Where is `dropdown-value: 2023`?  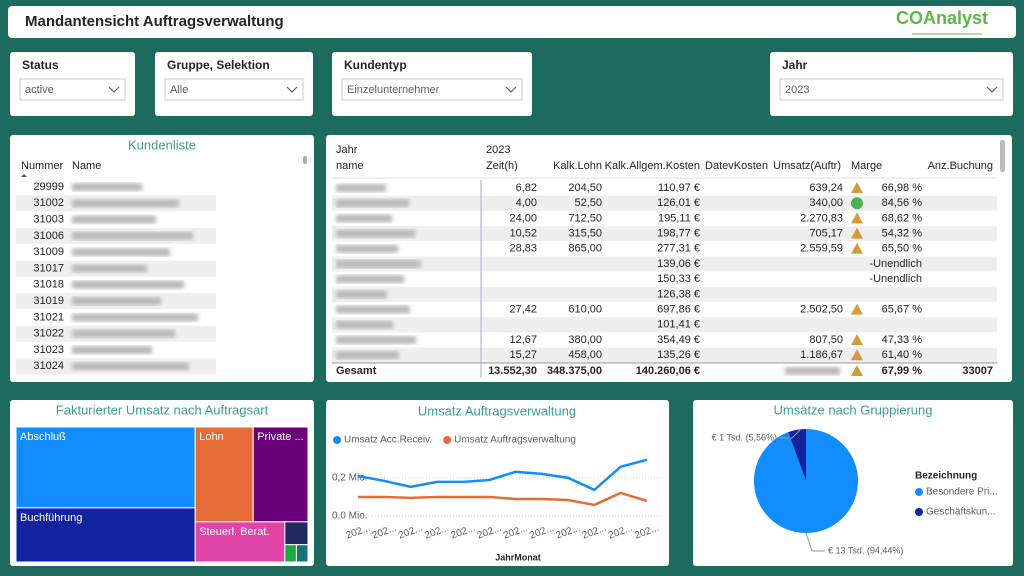
dropdown-value: 2023 is located at coordinates (797, 90).